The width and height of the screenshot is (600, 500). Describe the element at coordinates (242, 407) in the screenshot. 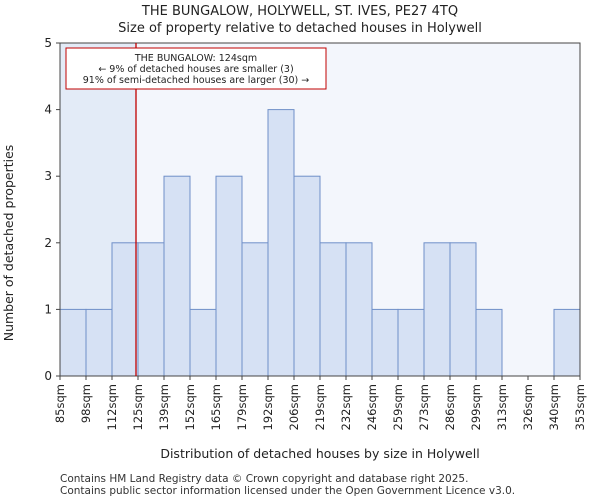

I see `x-tick-label: 179sqm` at that location.